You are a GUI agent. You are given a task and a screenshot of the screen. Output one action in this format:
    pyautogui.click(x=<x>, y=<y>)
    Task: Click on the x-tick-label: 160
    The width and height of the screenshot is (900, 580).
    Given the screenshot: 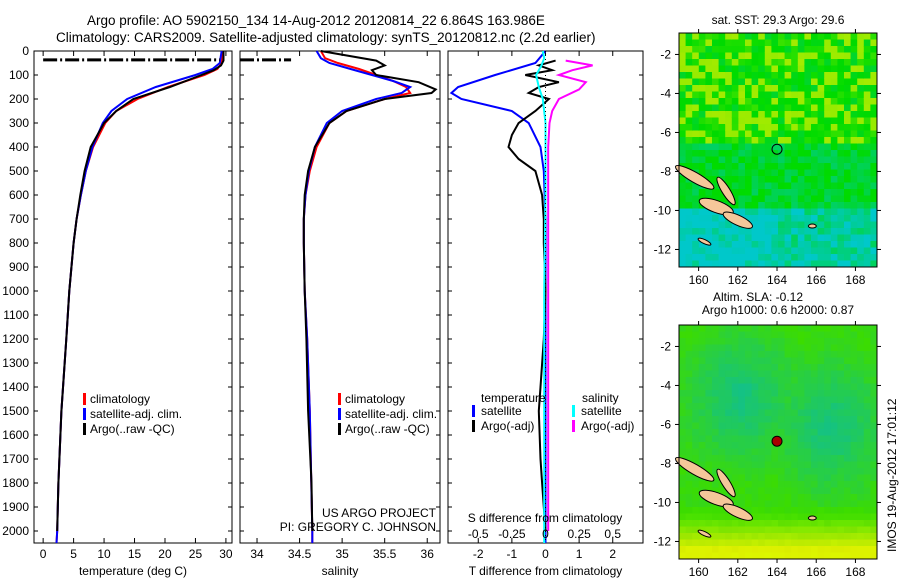 What is the action you would take?
    pyautogui.click(x=699, y=280)
    